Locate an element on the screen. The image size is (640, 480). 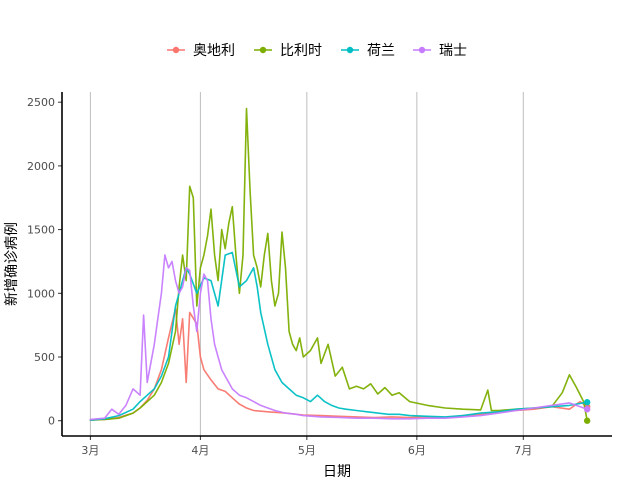
legend-item-0: 奥地利 is located at coordinates (201, 50).